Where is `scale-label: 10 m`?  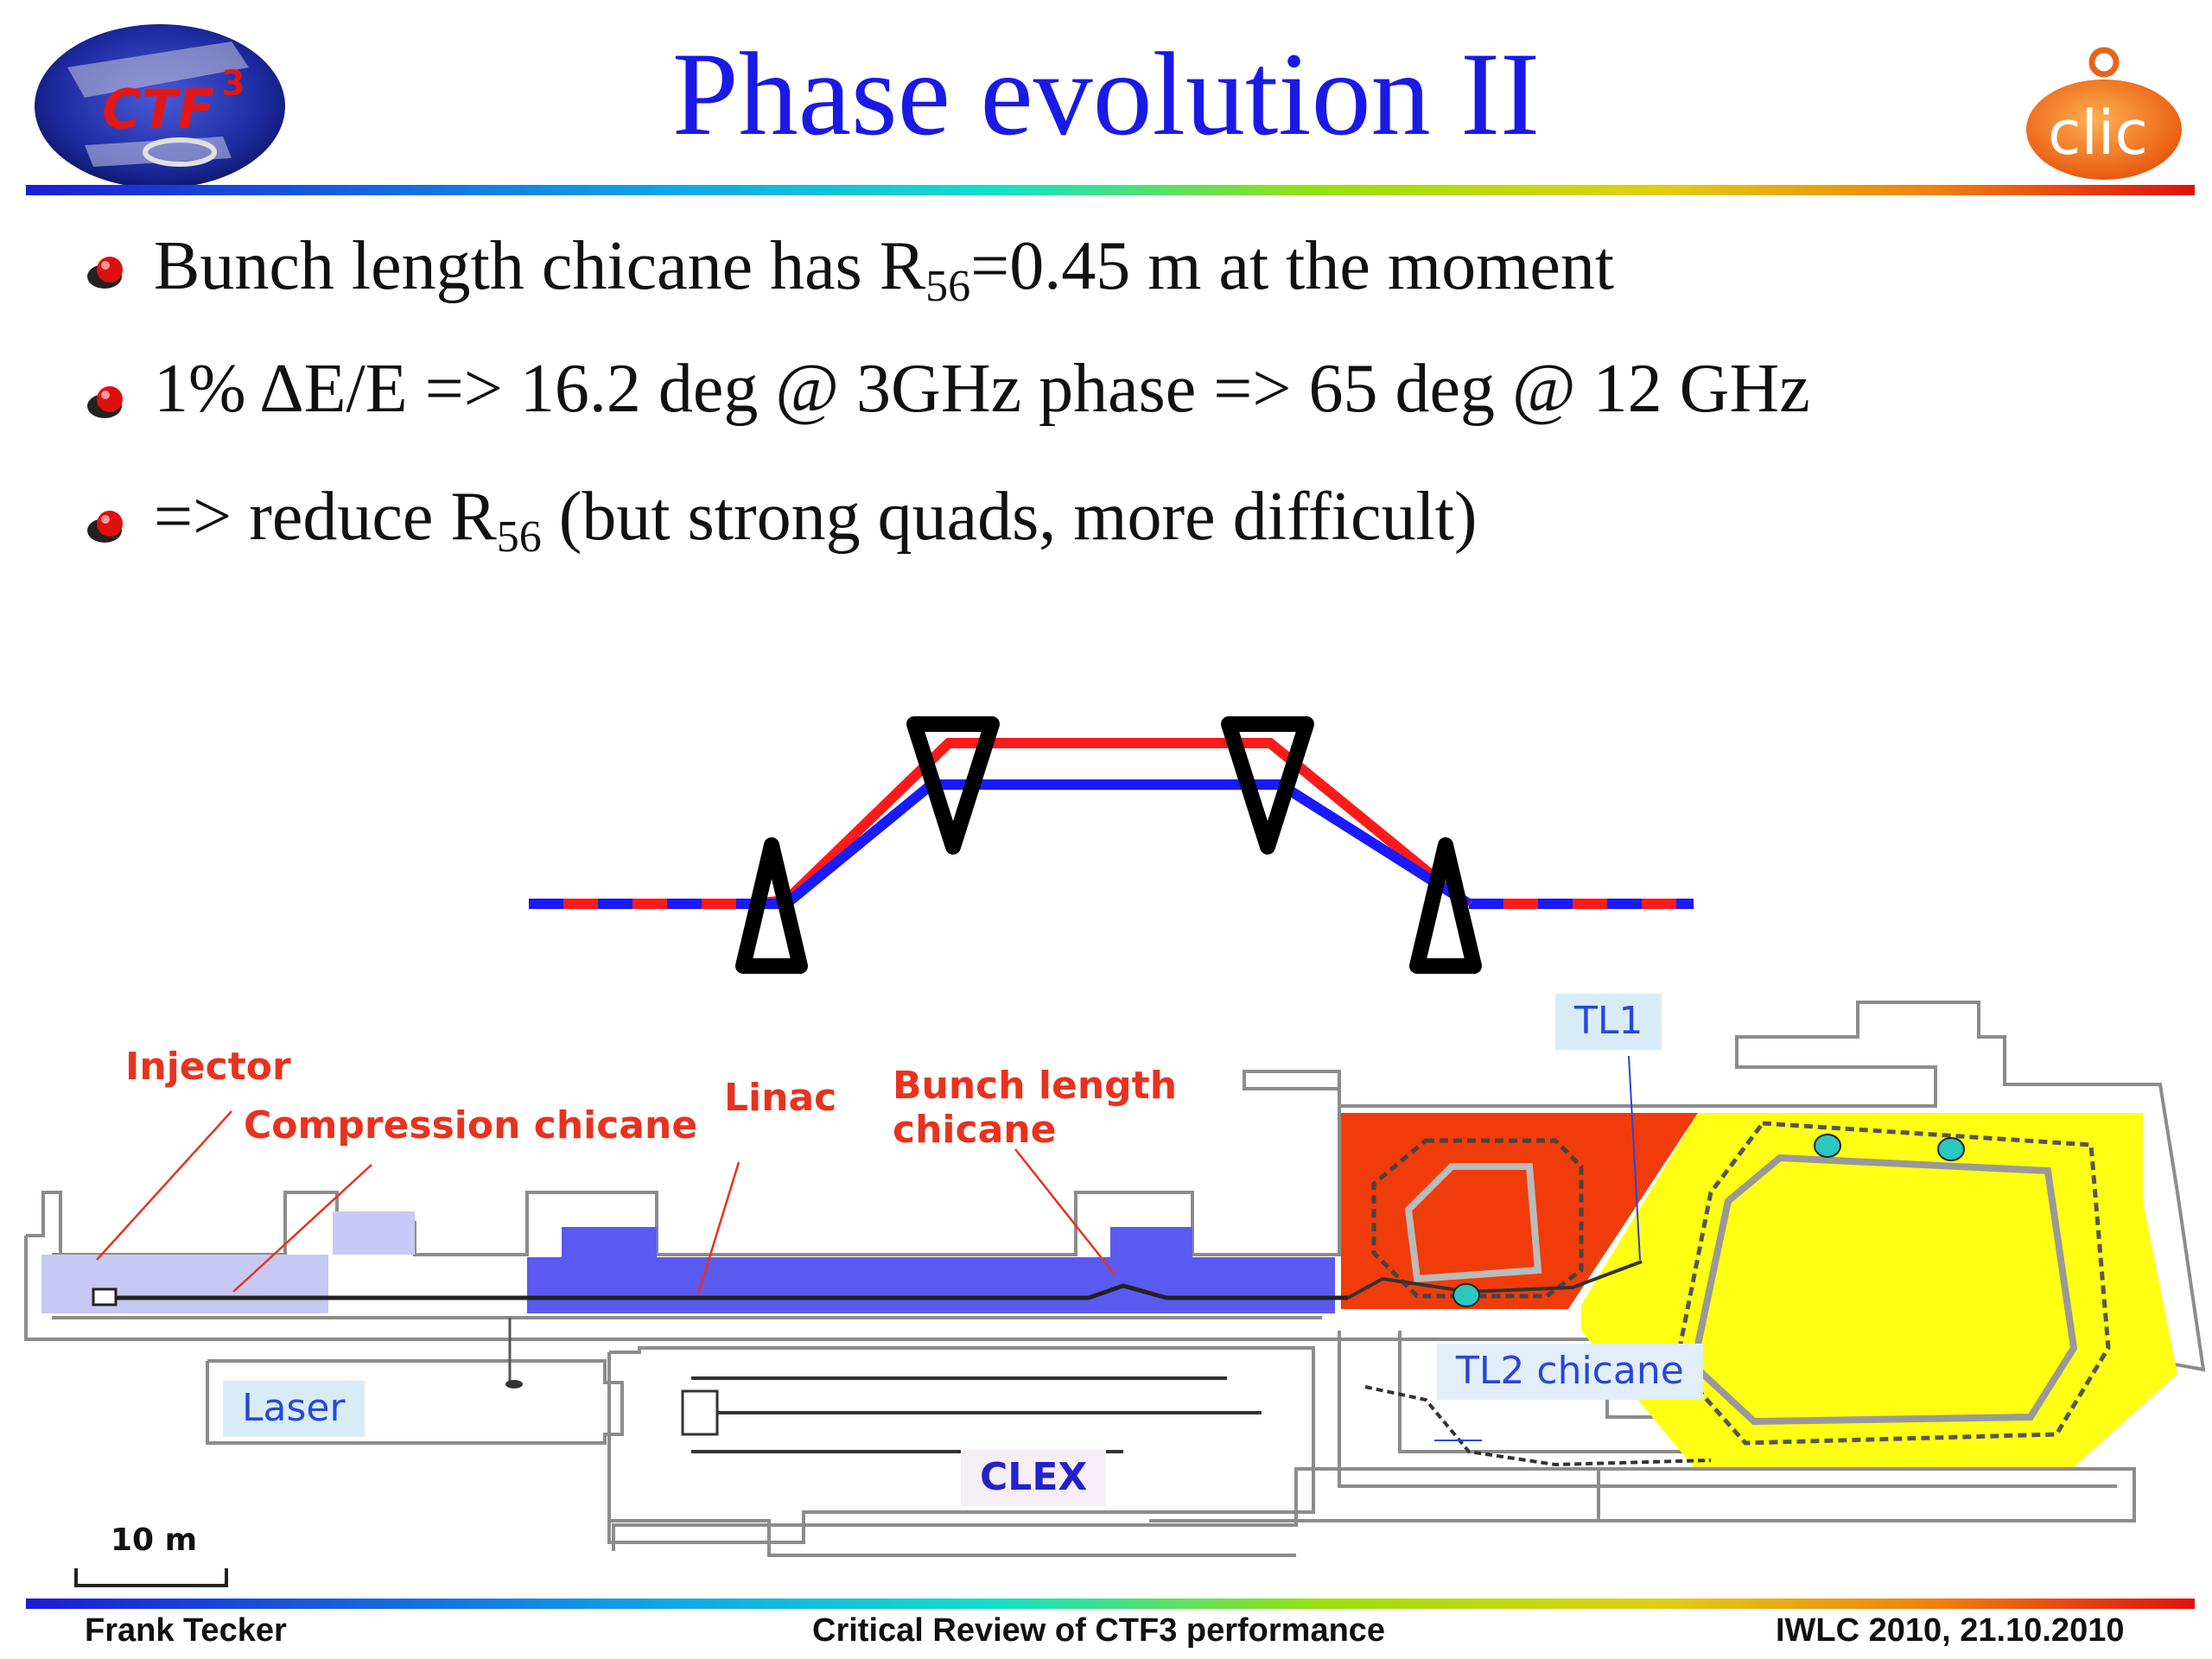 scale-label: 10 m is located at coordinates (154, 1540).